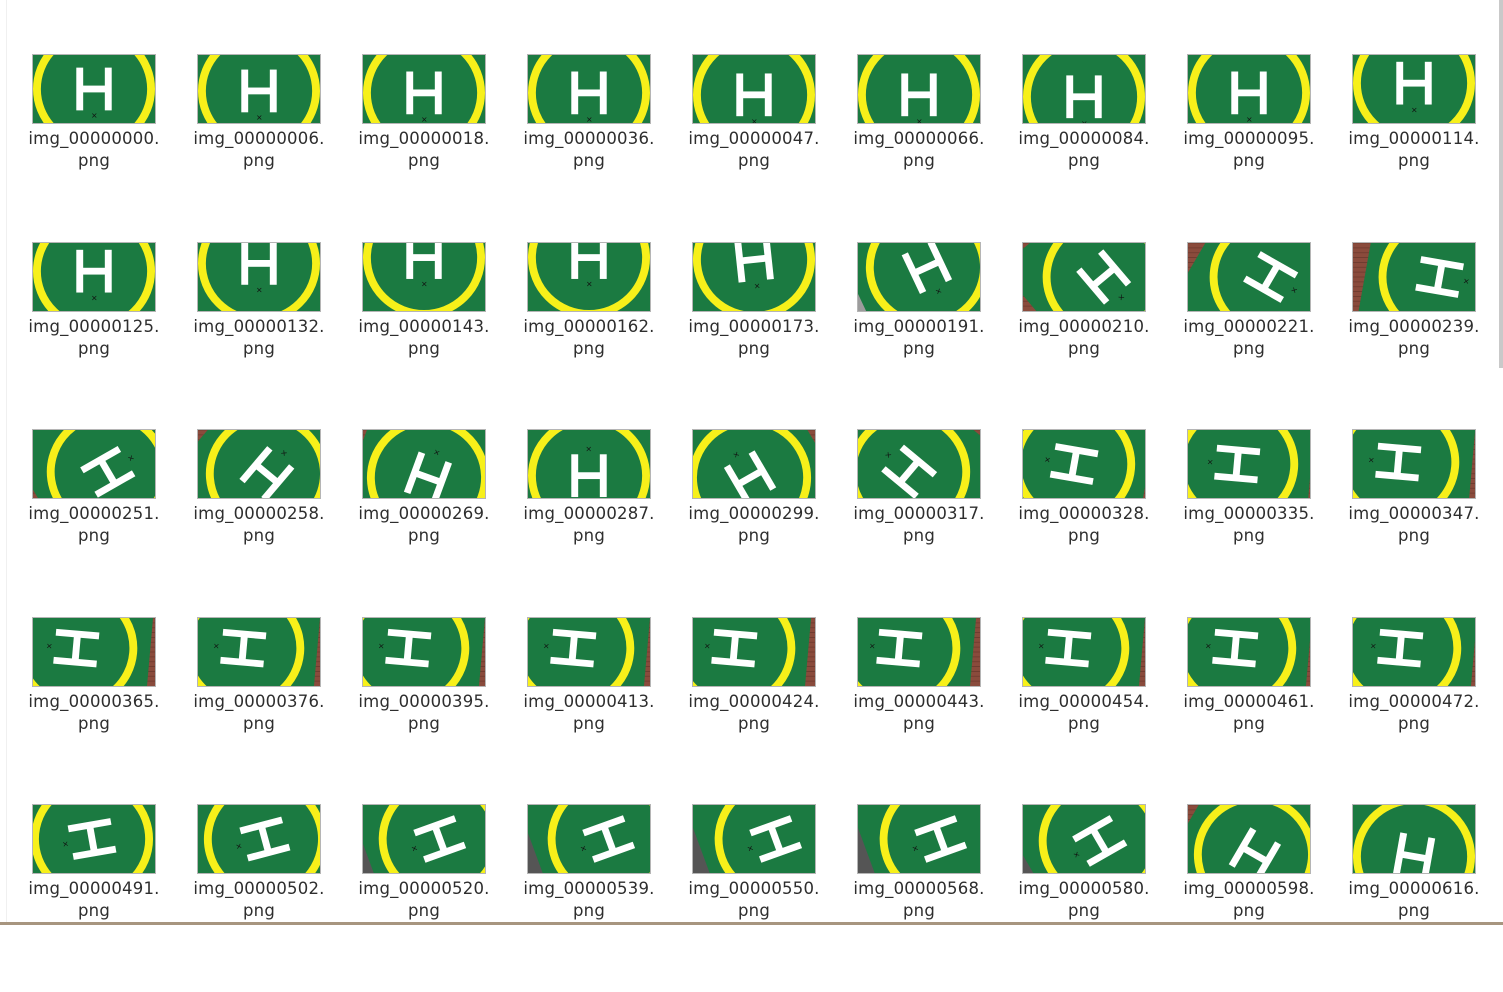 This screenshot has width=1503, height=992. What do you see at coordinates (424, 523) in the screenshot?
I see `file-item: × img_00000269. png` at bounding box center [424, 523].